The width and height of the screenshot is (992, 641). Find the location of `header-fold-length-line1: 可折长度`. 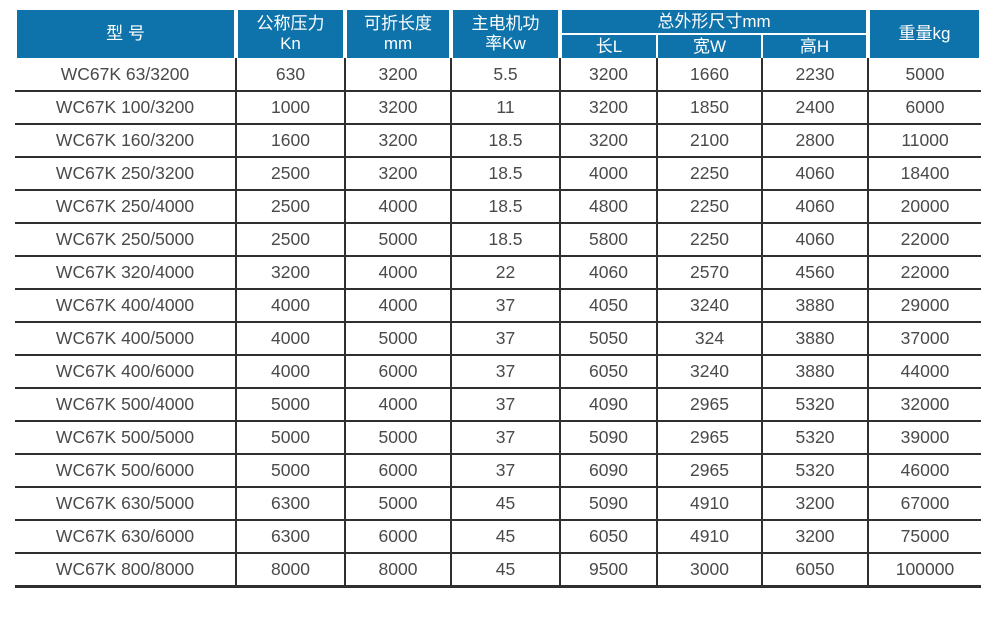

header-fold-length-line1: 可折长度 is located at coordinates (398, 23).